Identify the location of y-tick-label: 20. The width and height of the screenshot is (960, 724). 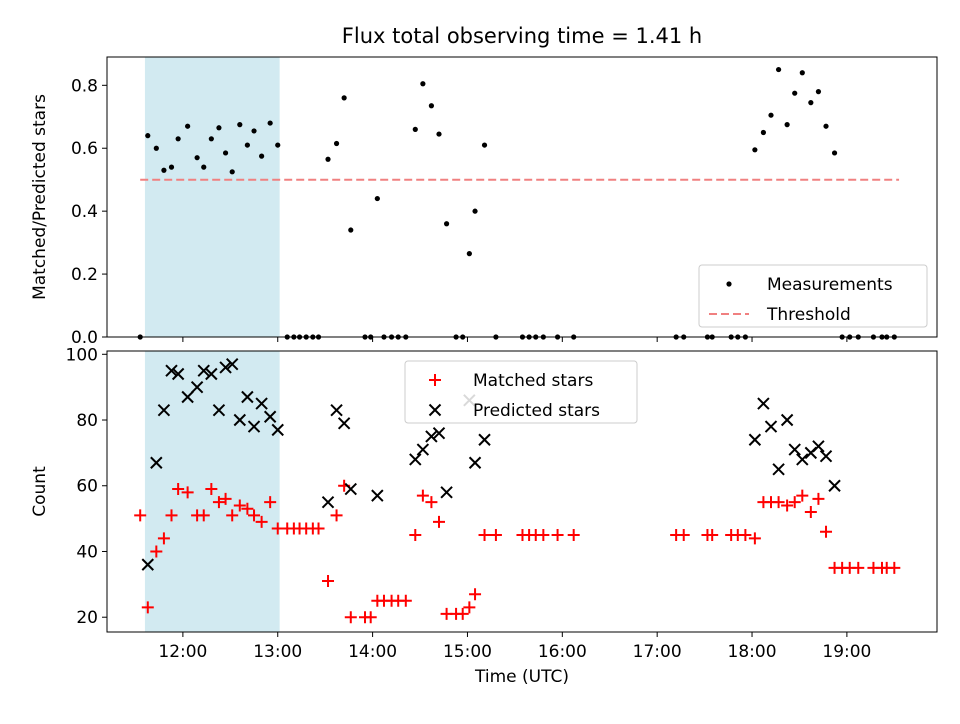
(87, 618).